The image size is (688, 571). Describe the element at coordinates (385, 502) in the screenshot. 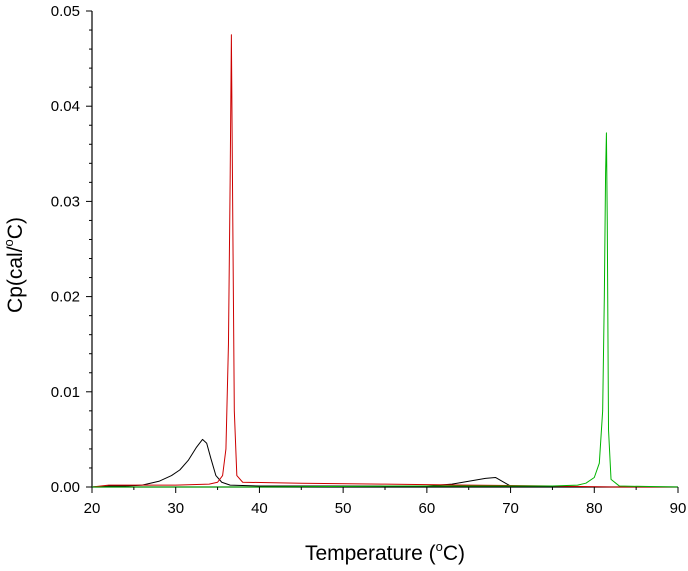

I see `x-ticks: 20 30 40 50 60 70 80 90` at that location.